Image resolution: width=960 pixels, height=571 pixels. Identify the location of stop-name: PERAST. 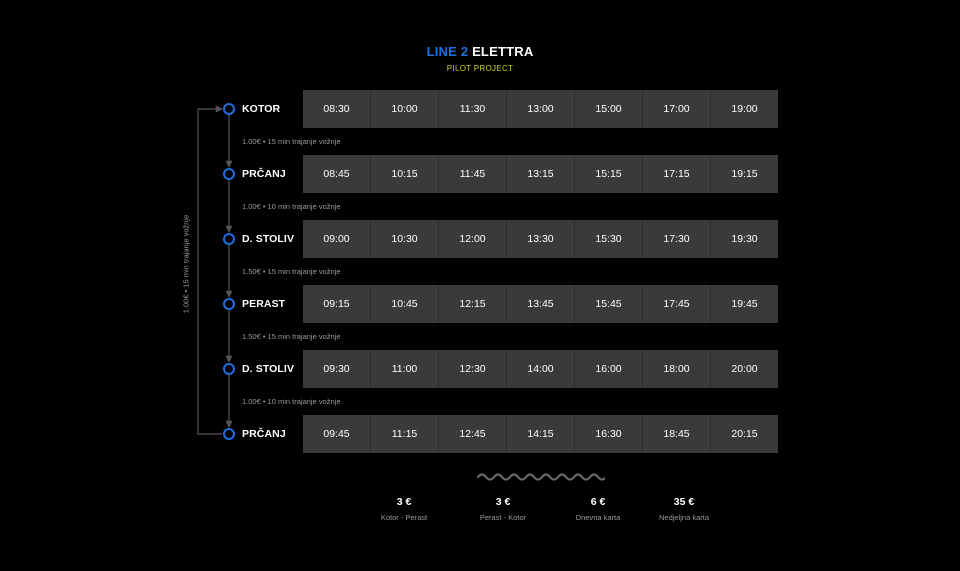
(264, 304).